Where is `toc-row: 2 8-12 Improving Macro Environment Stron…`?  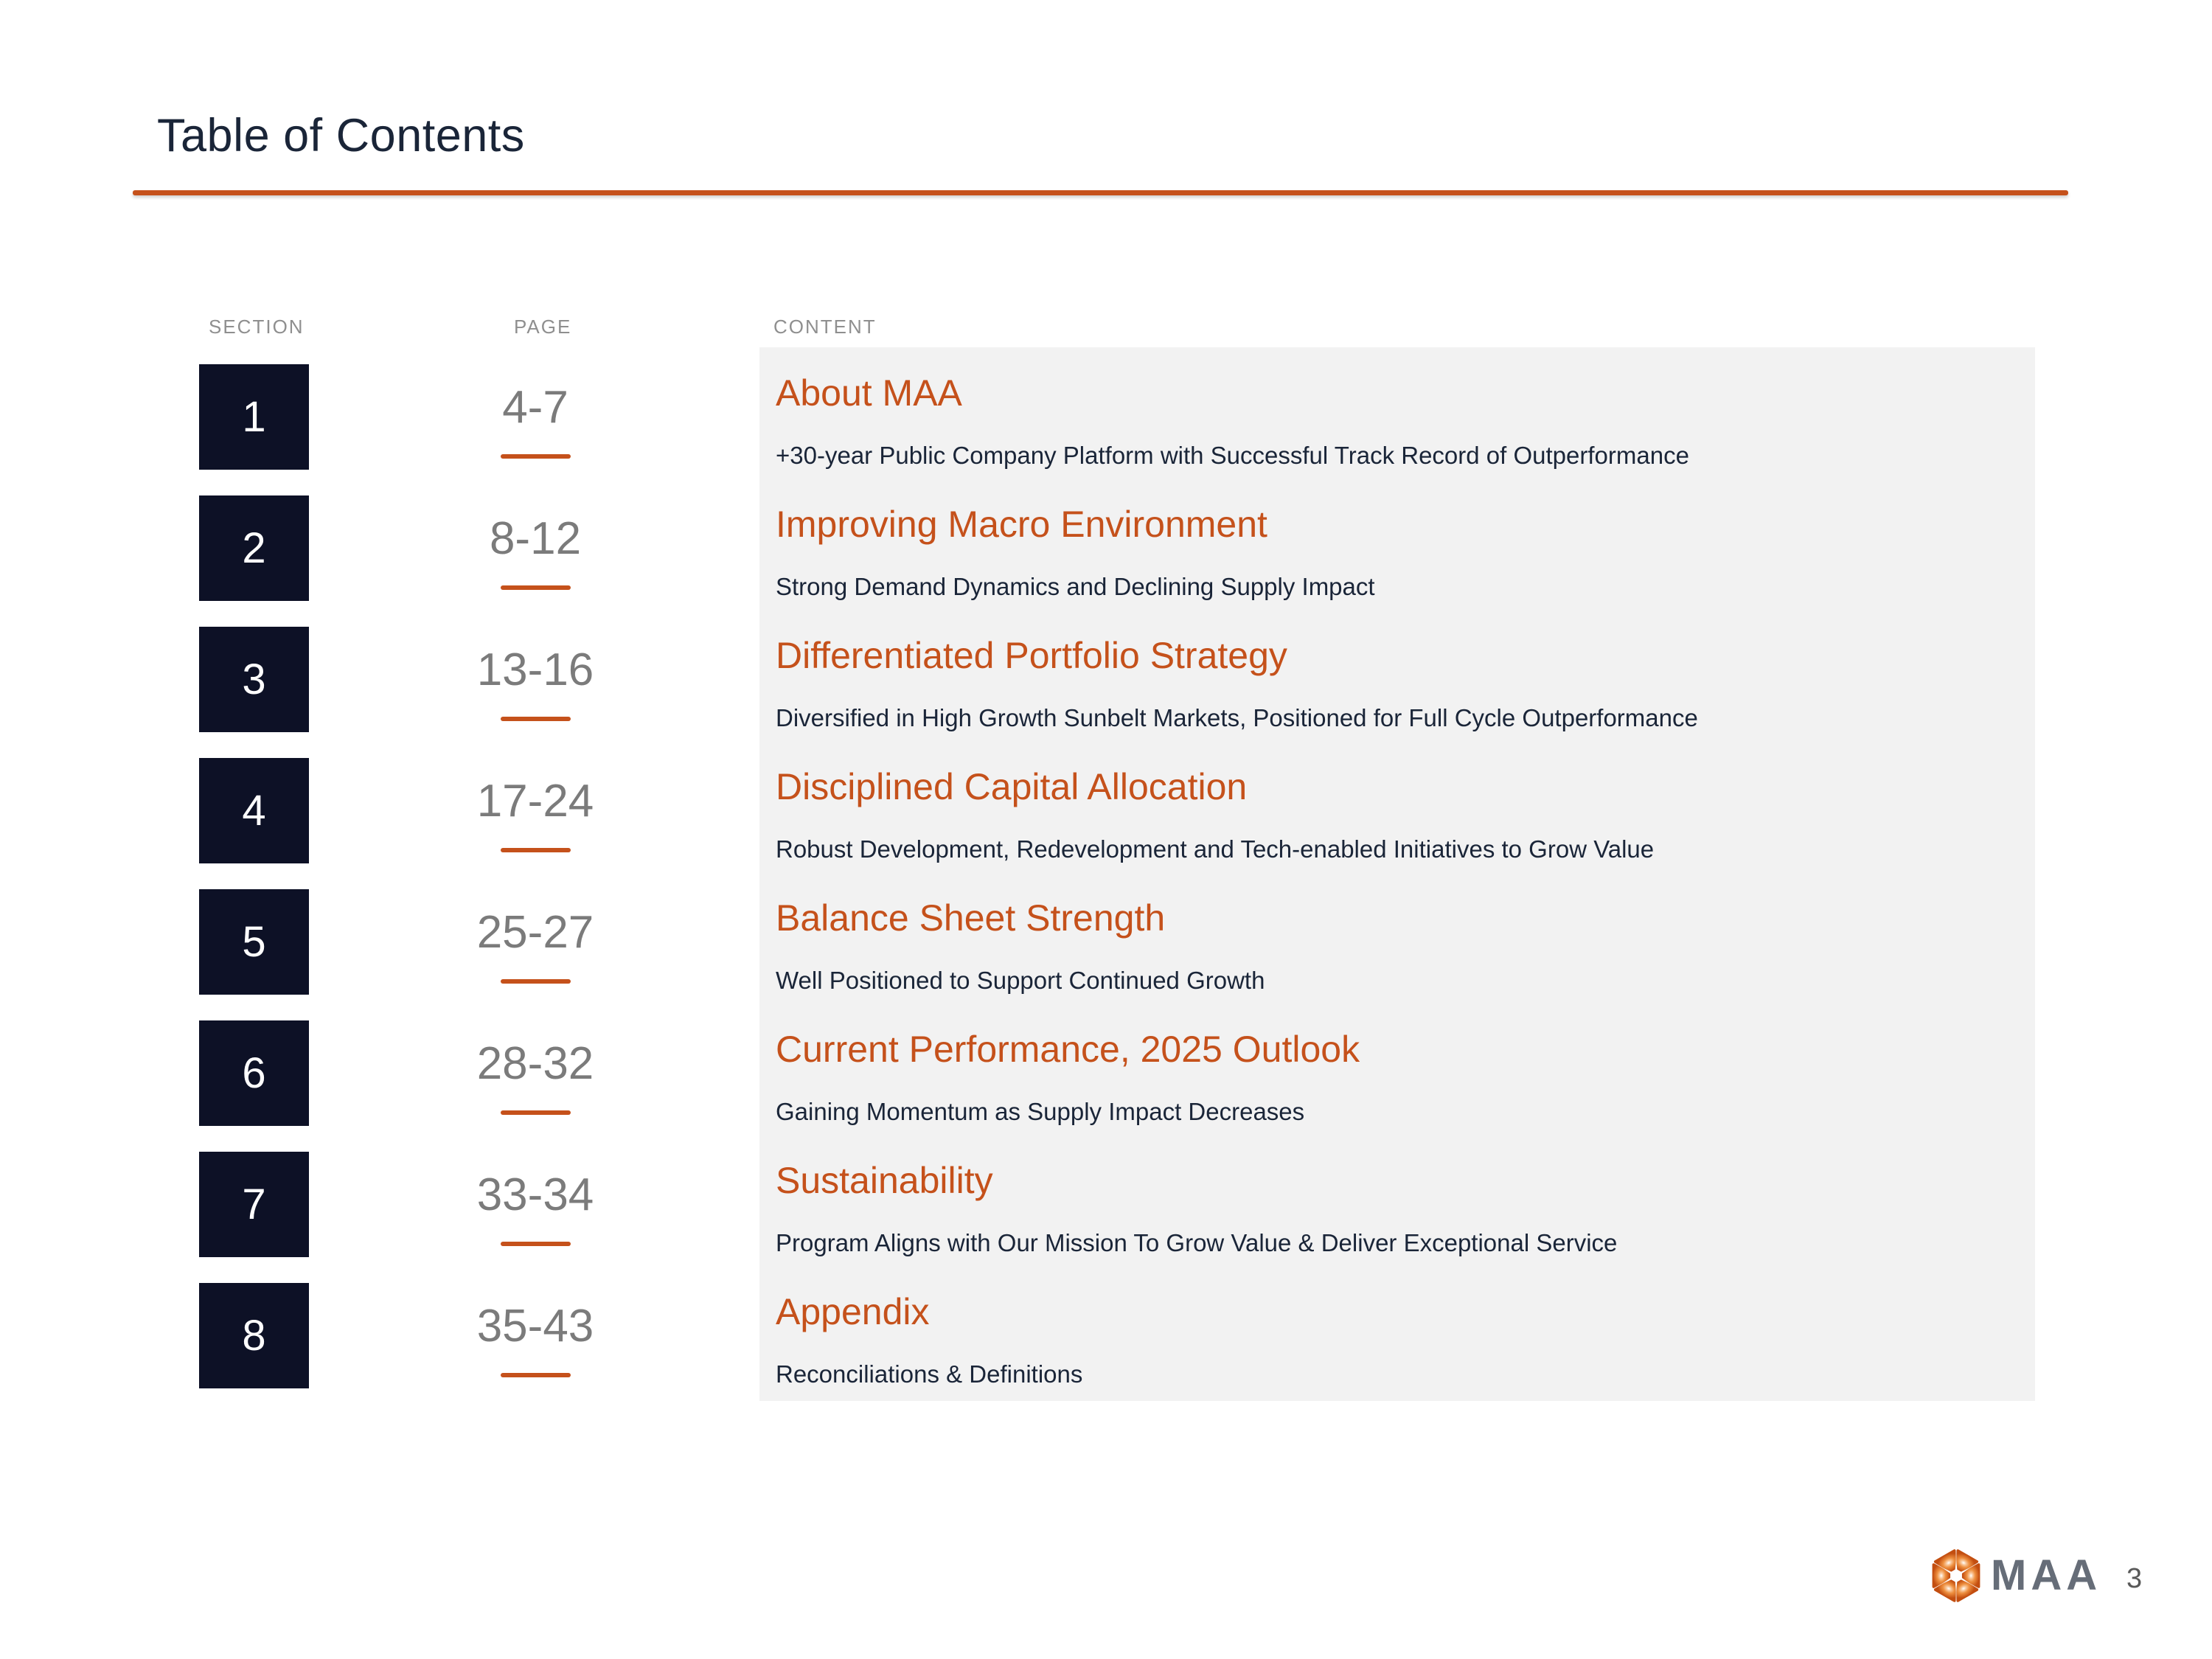
toc-row: 2 8-12 Improving Macro Environment Stron… is located at coordinates (1106, 561).